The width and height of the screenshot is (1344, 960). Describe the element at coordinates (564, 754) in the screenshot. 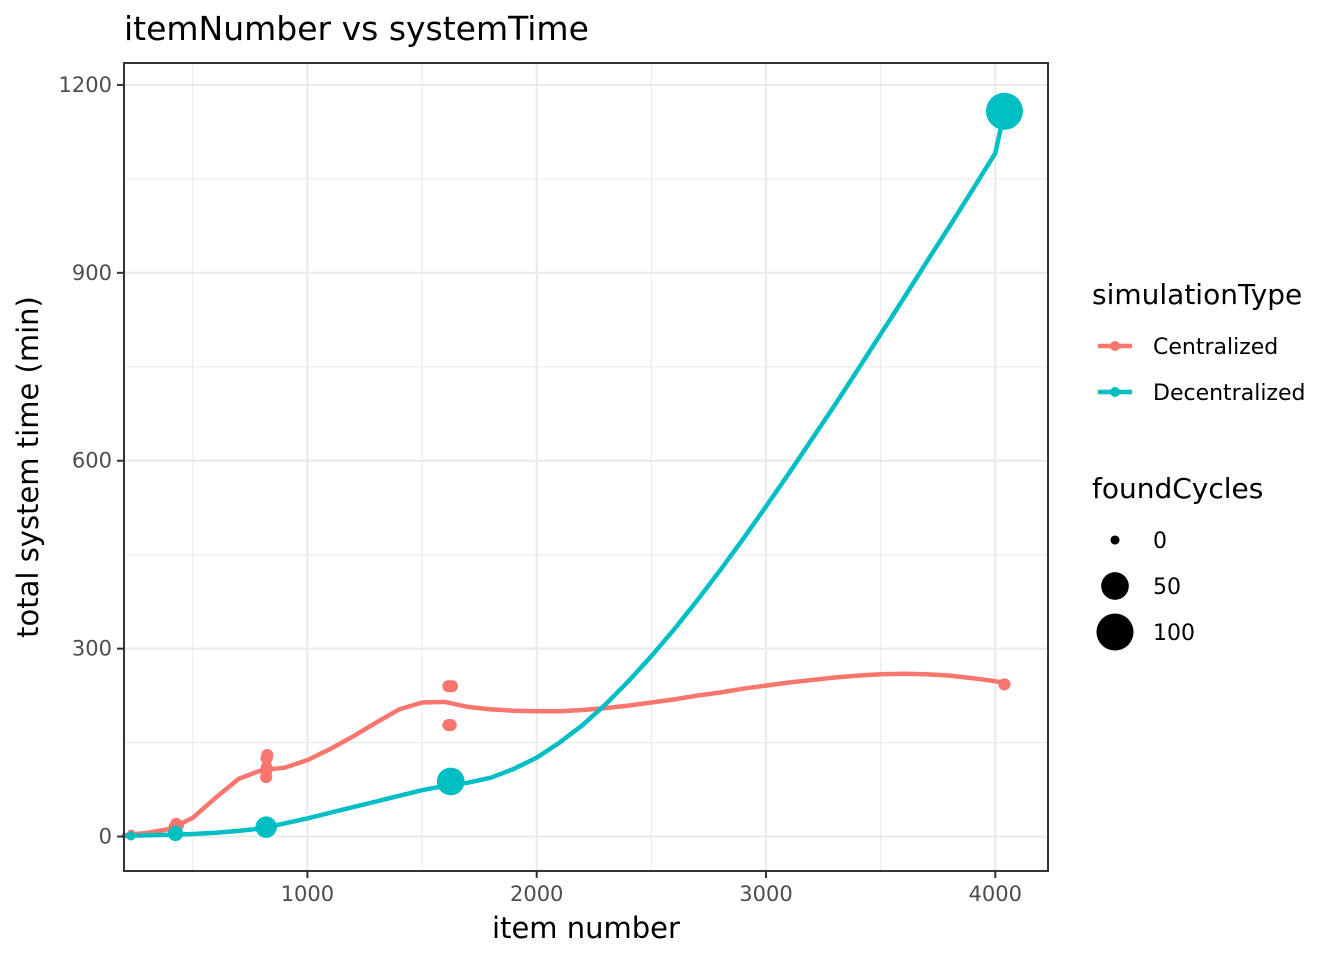

I see `centralized-smooth-line` at that location.